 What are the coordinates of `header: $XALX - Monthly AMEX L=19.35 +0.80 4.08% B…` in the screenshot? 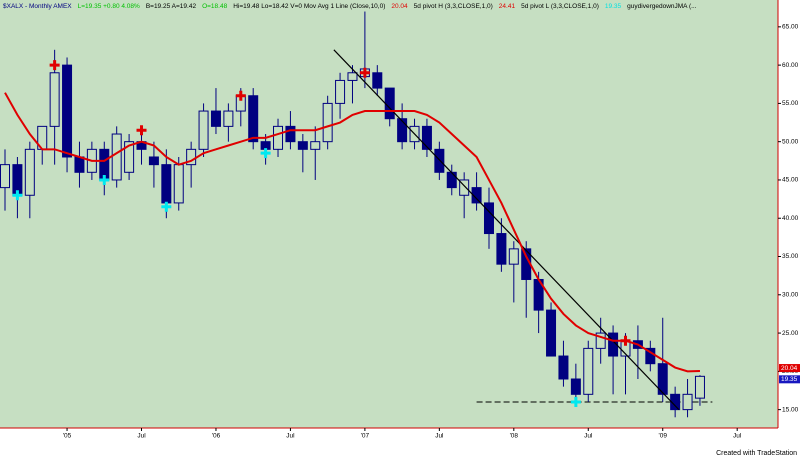 It's located at (350, 6).